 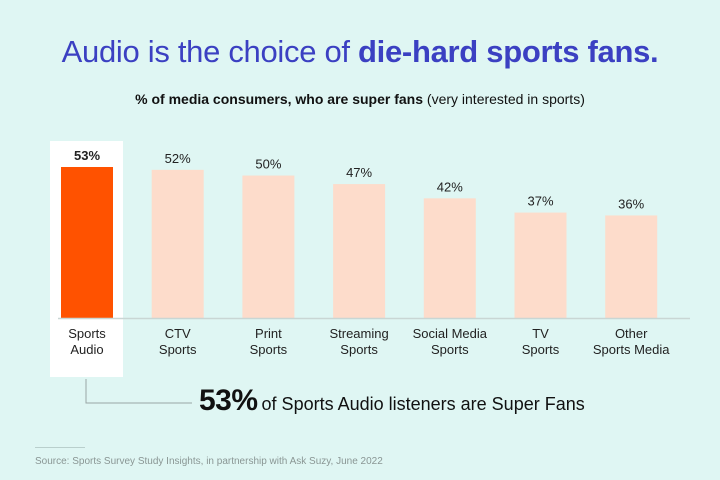 What do you see at coordinates (228, 400) in the screenshot?
I see `callout-value: 53%` at bounding box center [228, 400].